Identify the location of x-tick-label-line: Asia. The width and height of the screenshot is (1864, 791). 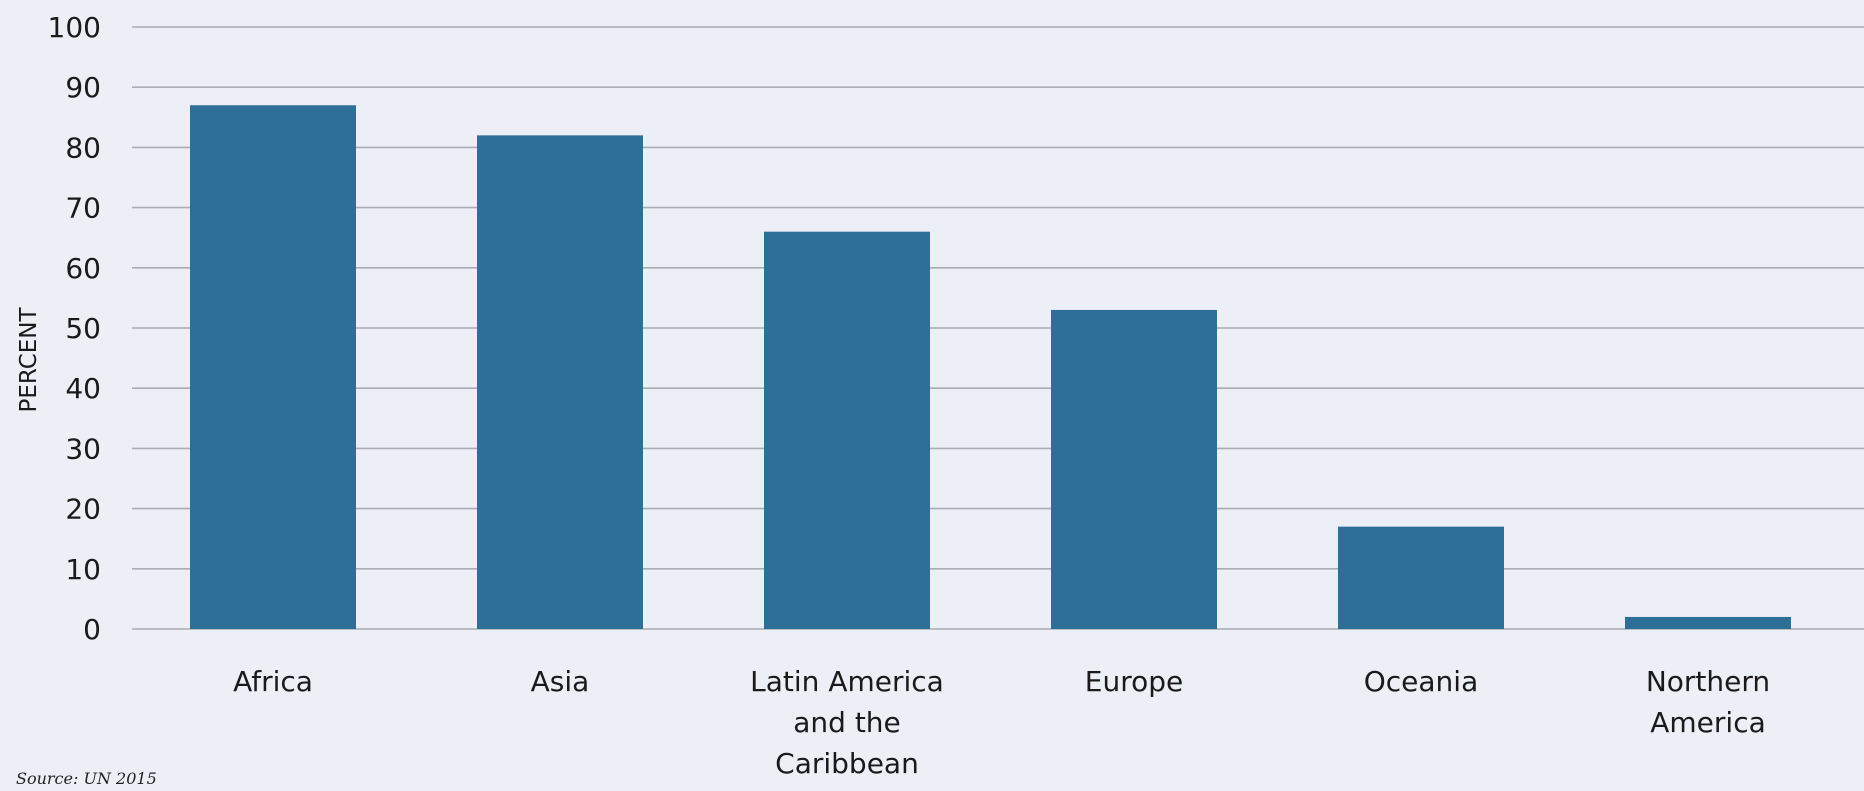
(560, 681).